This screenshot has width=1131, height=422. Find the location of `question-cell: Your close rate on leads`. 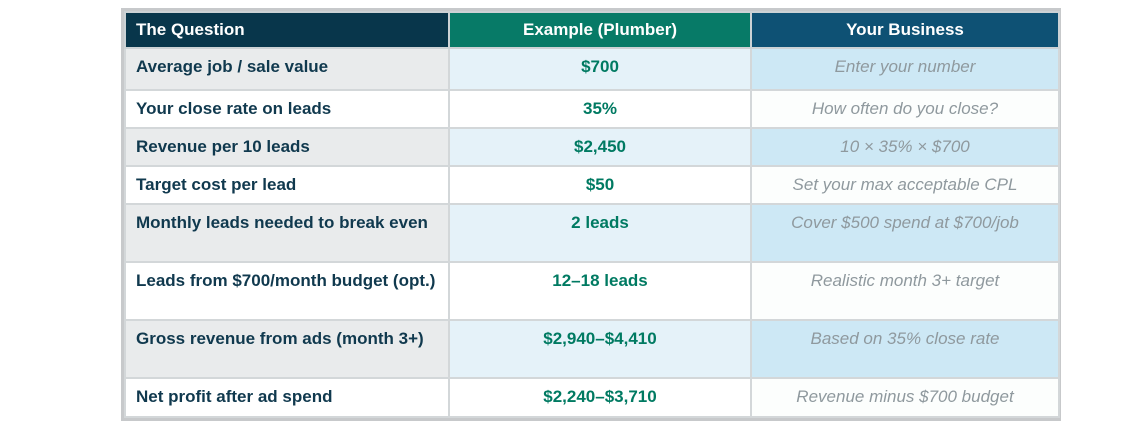

question-cell: Your close rate on leads is located at coordinates (287, 109).